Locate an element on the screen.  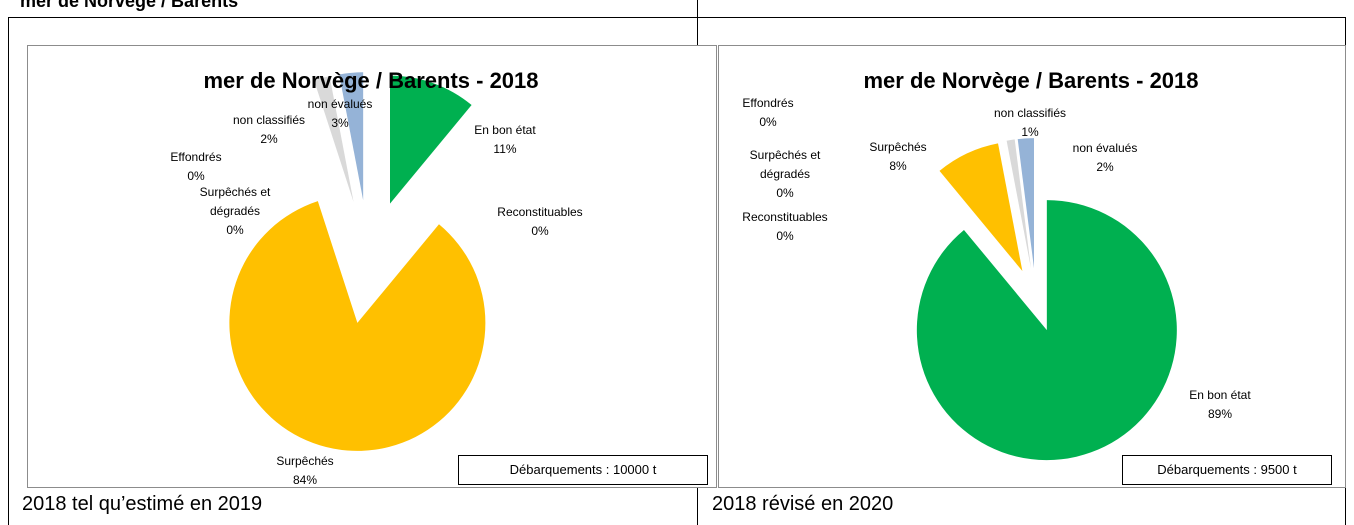
data-label: non évalués 3% is located at coordinates (340, 114).